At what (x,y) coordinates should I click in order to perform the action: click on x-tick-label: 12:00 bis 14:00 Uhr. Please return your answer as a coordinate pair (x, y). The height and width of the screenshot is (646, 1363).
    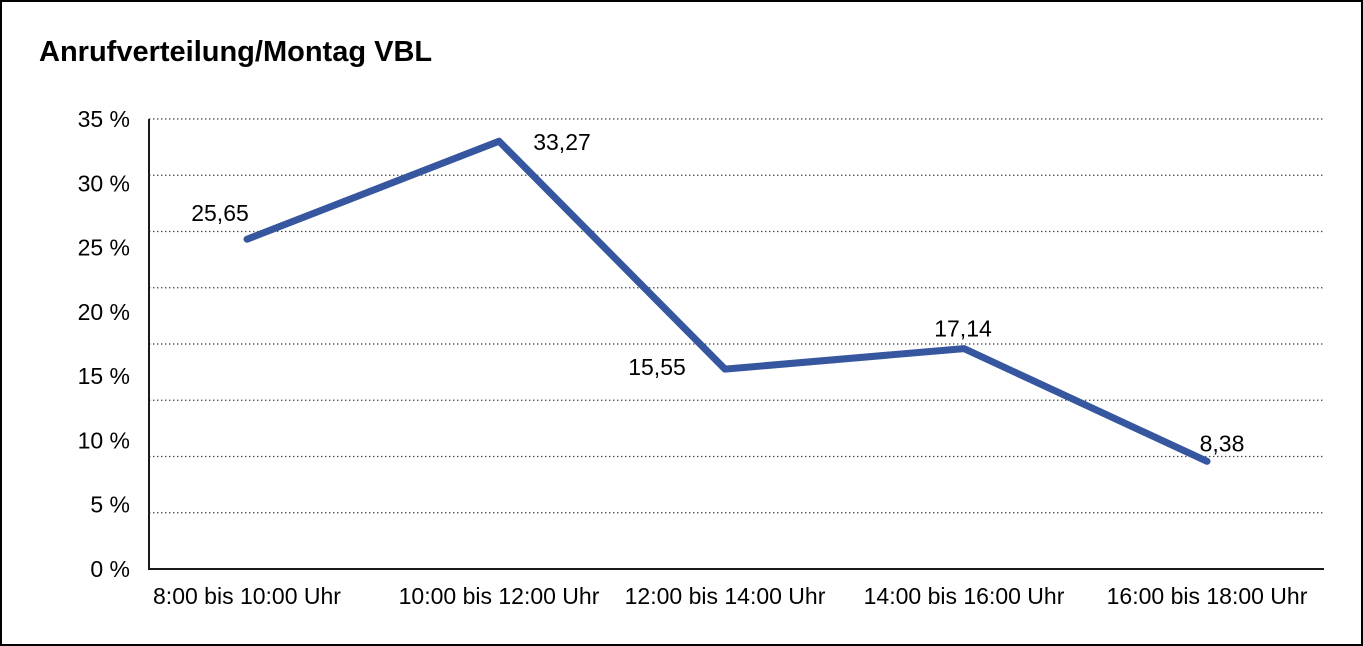
    Looking at the image, I should click on (725, 596).